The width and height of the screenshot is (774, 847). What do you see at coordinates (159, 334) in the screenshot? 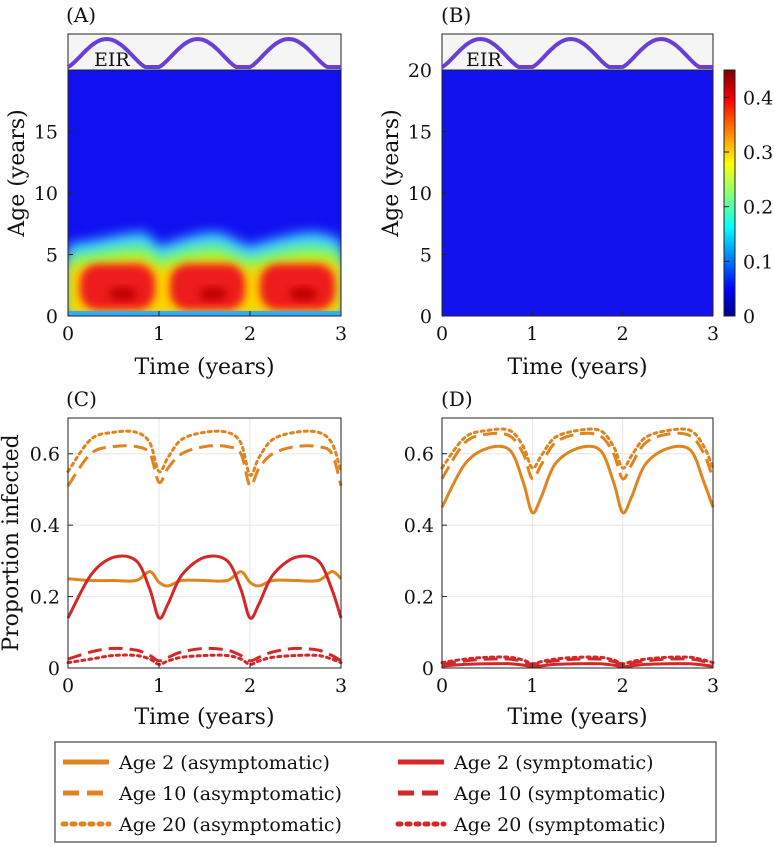
I see `panel-a-xtick-label: 1` at bounding box center [159, 334].